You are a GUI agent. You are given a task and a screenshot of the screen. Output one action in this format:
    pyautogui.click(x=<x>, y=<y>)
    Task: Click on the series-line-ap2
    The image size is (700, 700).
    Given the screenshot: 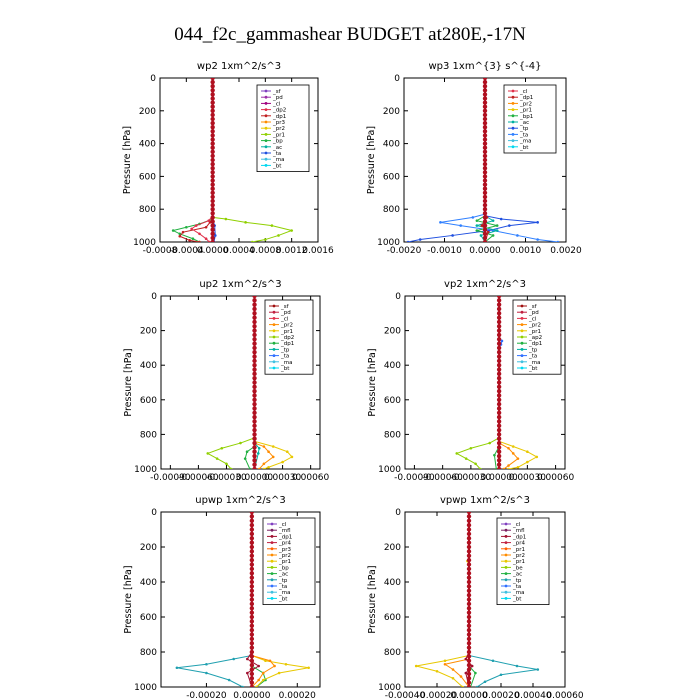 What is the action you would take?
    pyautogui.click(x=477, y=382)
    